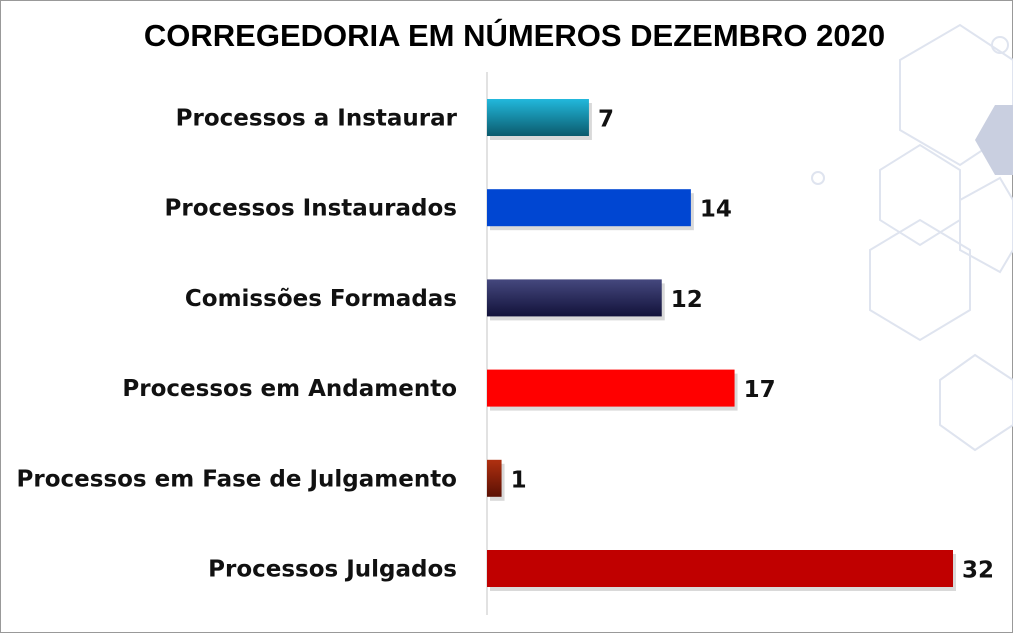  Describe the element at coordinates (311, 209) in the screenshot. I see `category-label: Processos Instaurados` at that location.